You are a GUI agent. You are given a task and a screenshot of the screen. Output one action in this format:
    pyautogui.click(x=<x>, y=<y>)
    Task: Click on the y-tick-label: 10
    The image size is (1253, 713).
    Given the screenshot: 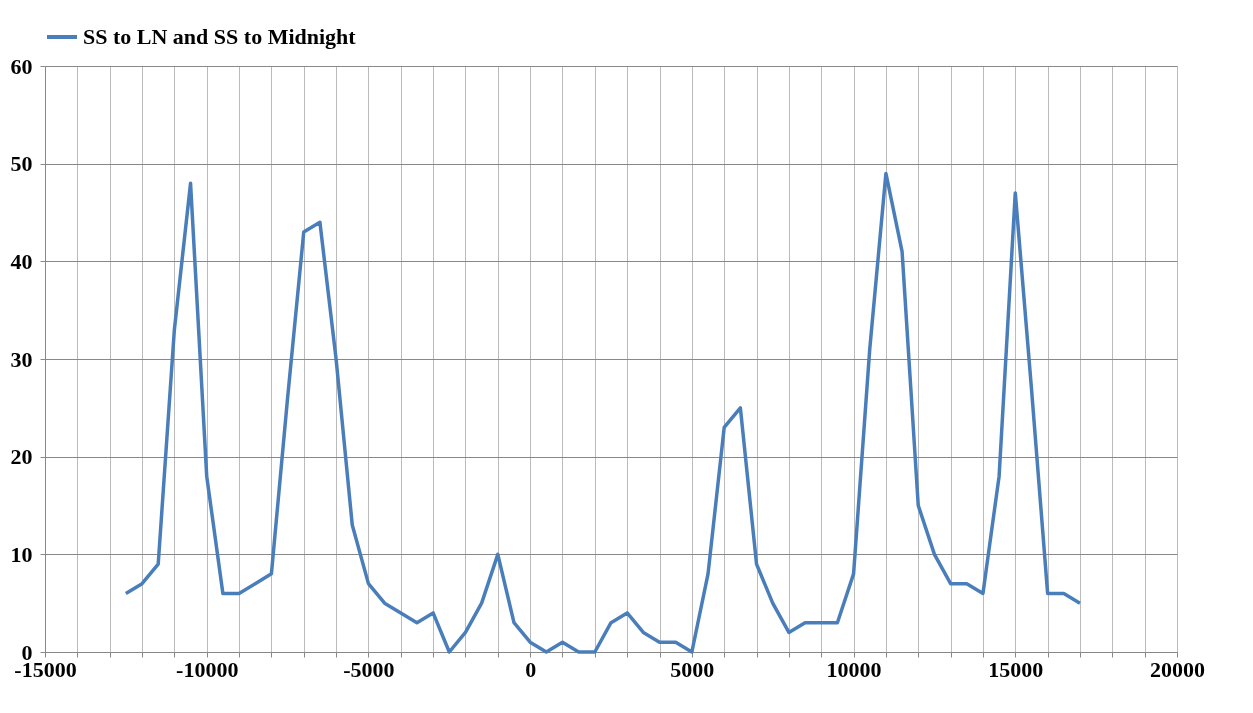 What is the action you would take?
    pyautogui.click(x=21, y=554)
    